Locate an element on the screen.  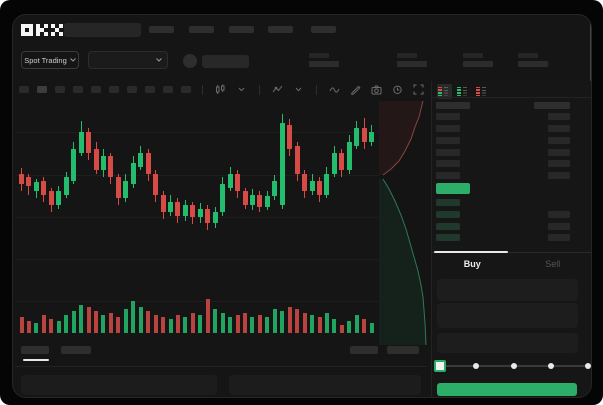
bottom-active-tab-indicator is located at coordinates (36, 360).